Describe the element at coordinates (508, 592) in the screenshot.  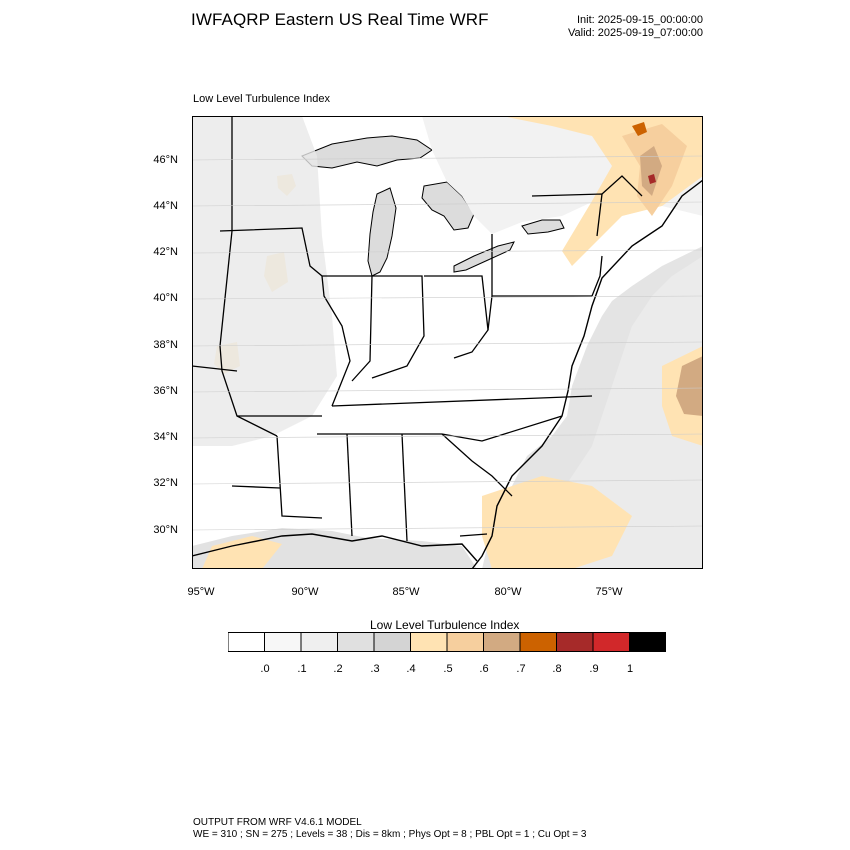
I see `lon-label: 80°W` at that location.